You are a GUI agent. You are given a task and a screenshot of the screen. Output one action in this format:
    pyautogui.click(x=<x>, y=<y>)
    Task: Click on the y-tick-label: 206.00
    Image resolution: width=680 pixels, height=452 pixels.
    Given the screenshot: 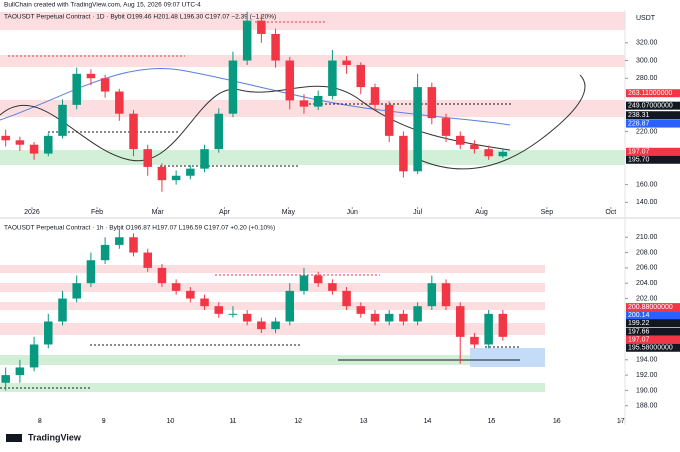 What is the action you would take?
    pyautogui.click(x=647, y=268)
    